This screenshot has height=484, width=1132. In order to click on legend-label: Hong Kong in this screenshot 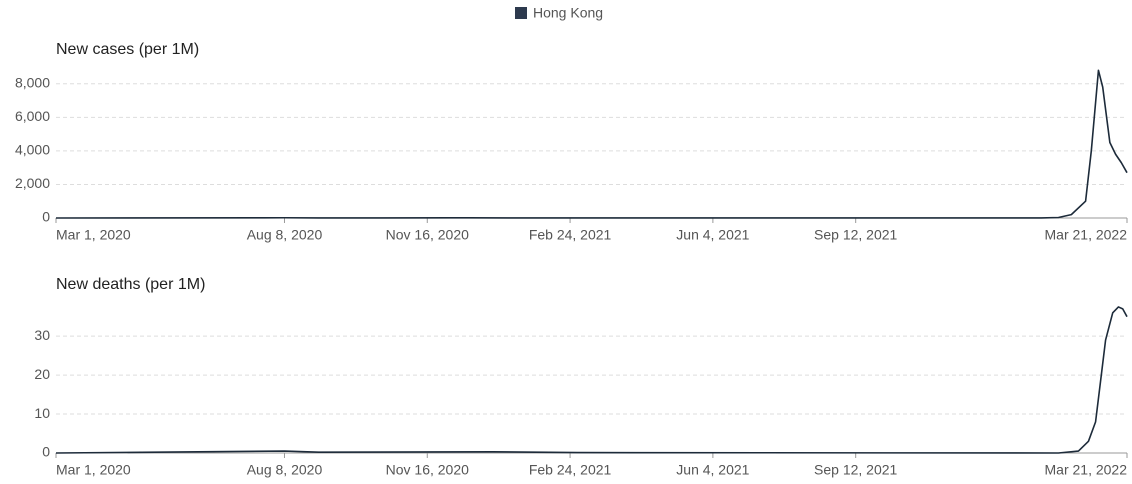, I will do `click(568, 13)`.